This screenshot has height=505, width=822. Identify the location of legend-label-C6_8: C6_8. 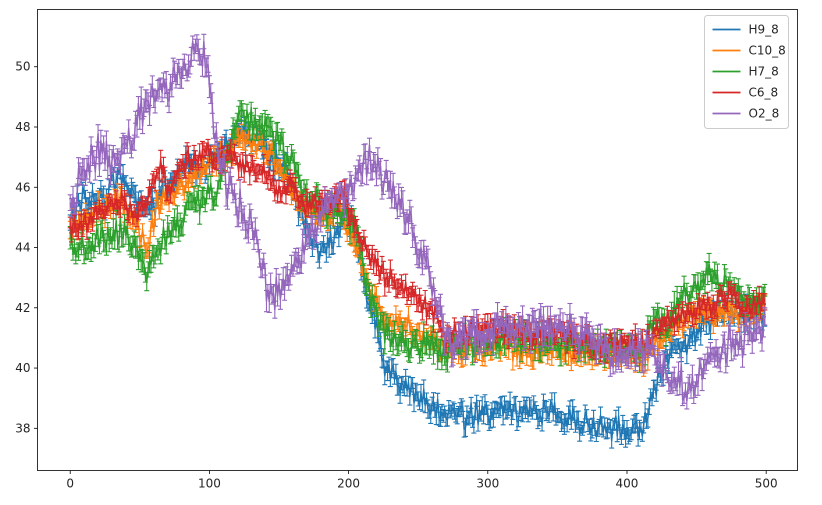
(764, 93).